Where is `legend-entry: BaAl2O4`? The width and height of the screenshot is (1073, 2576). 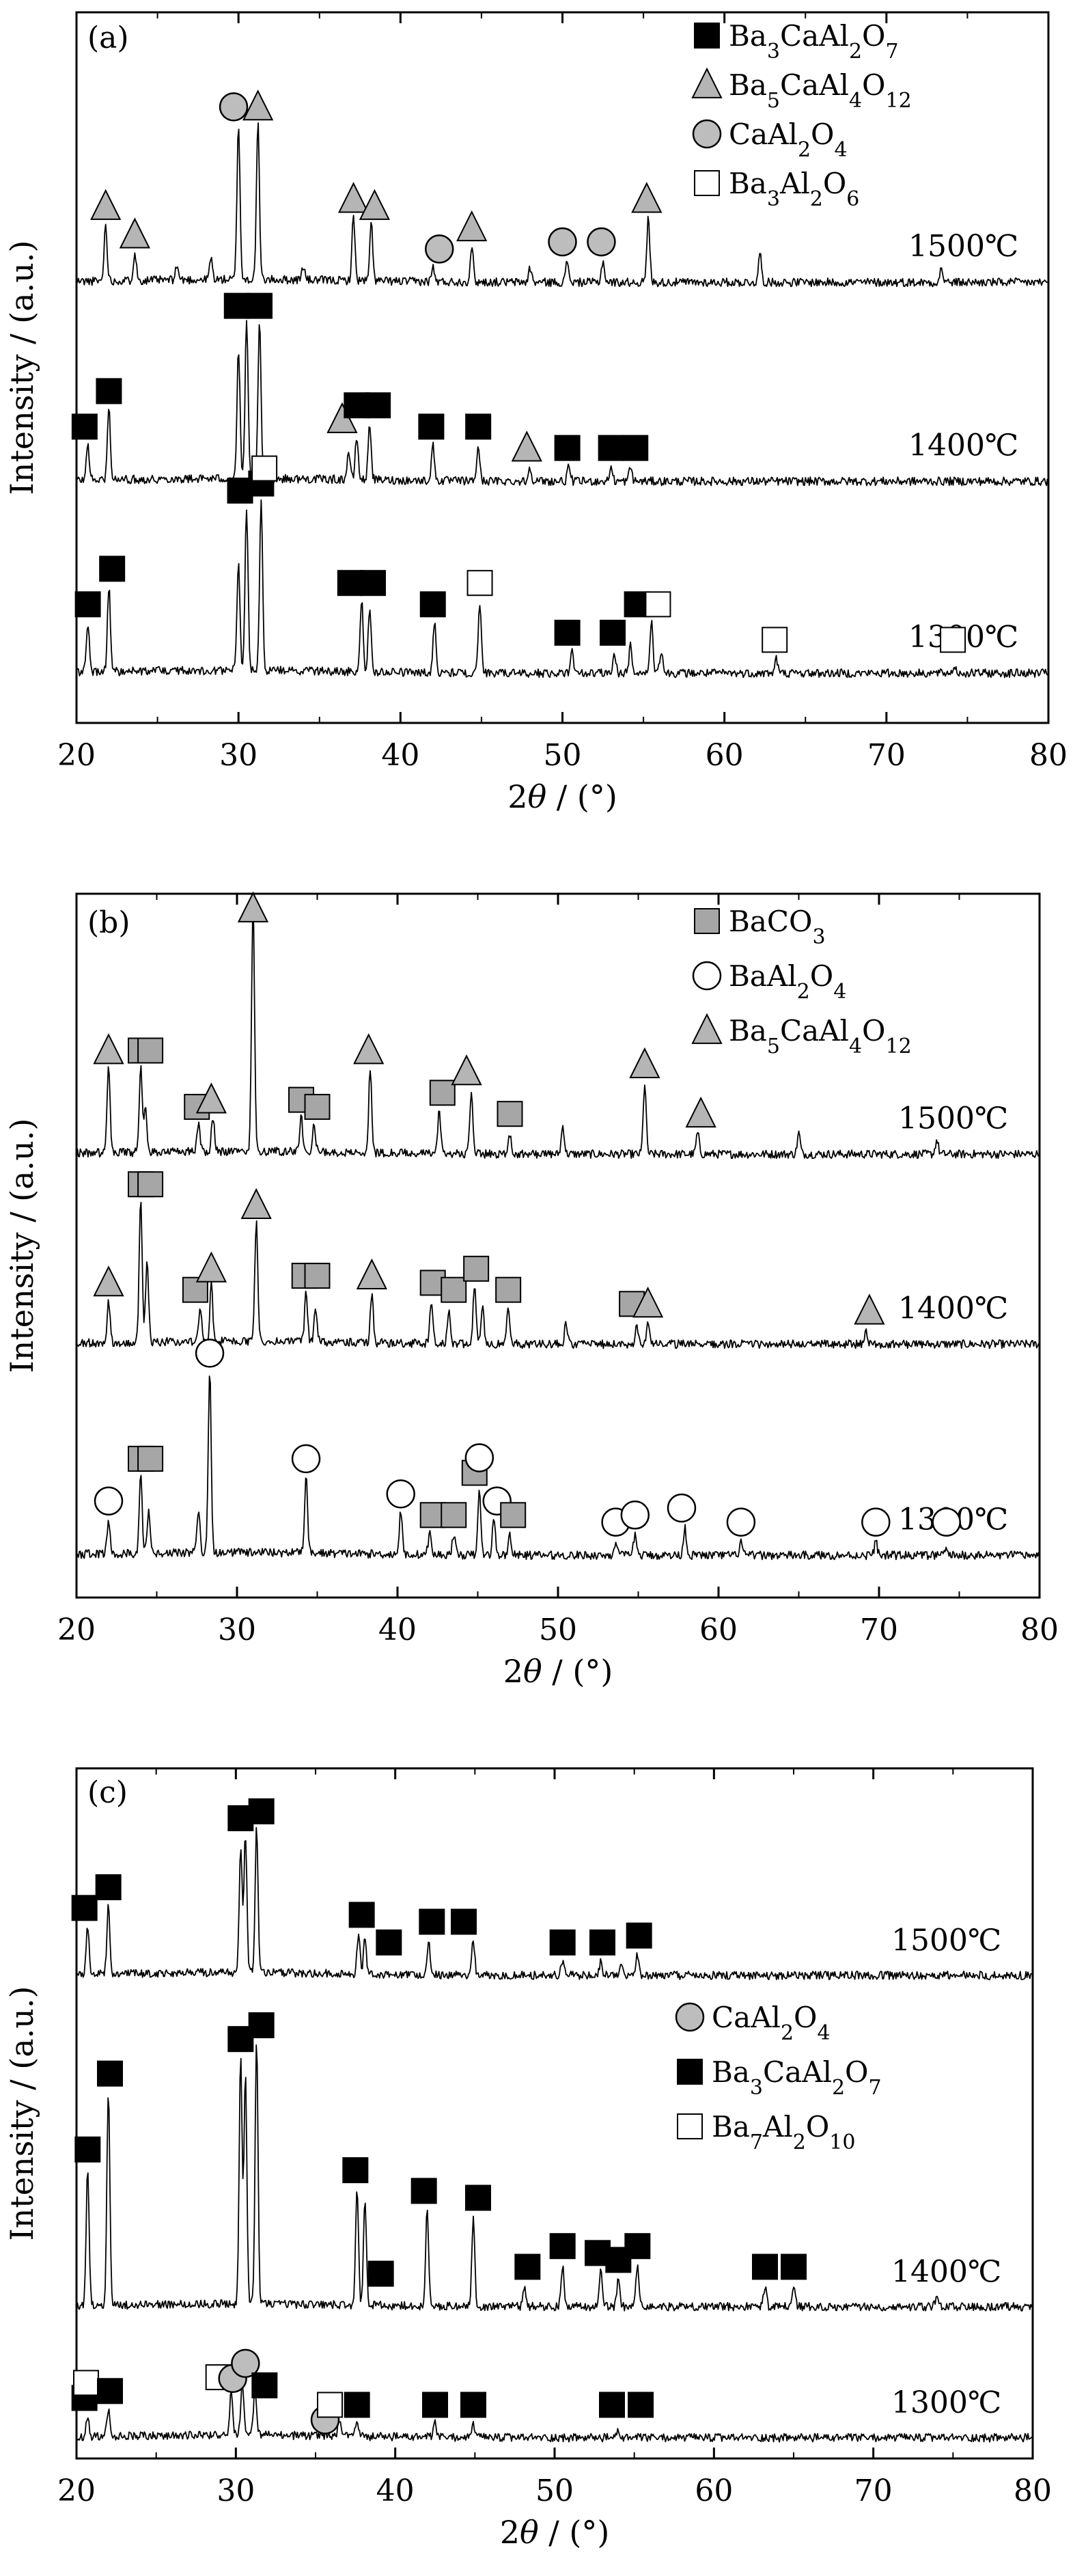 legend-entry: BaAl2O4 is located at coordinates (787, 981).